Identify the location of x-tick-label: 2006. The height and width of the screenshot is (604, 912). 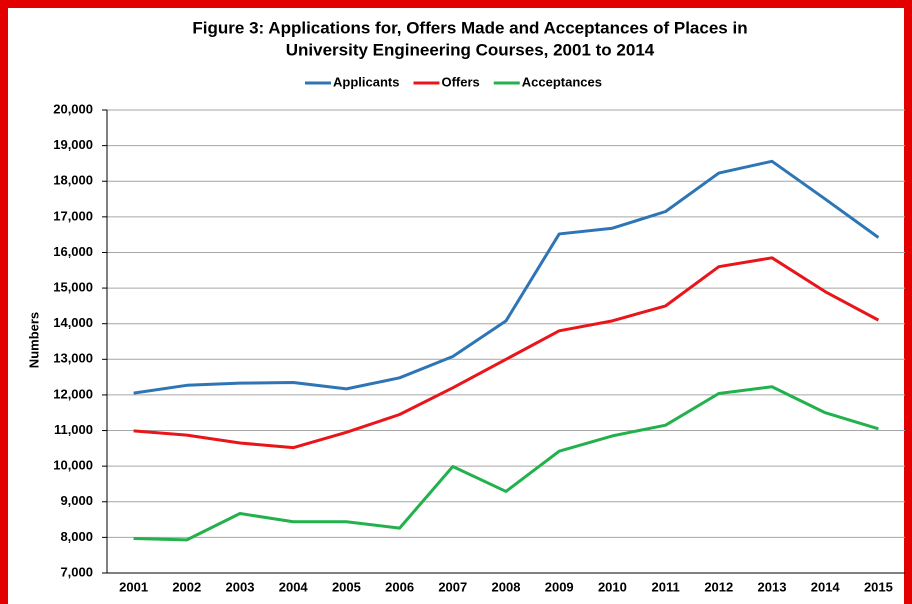
(399, 586).